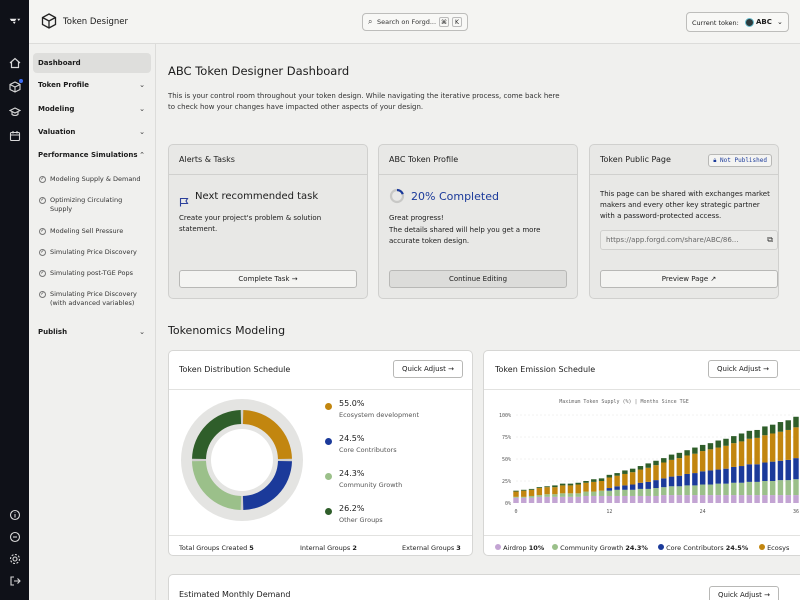 The image size is (800, 600). What do you see at coordinates (15, 63) in the screenshot?
I see `home-icon` at bounding box center [15, 63].